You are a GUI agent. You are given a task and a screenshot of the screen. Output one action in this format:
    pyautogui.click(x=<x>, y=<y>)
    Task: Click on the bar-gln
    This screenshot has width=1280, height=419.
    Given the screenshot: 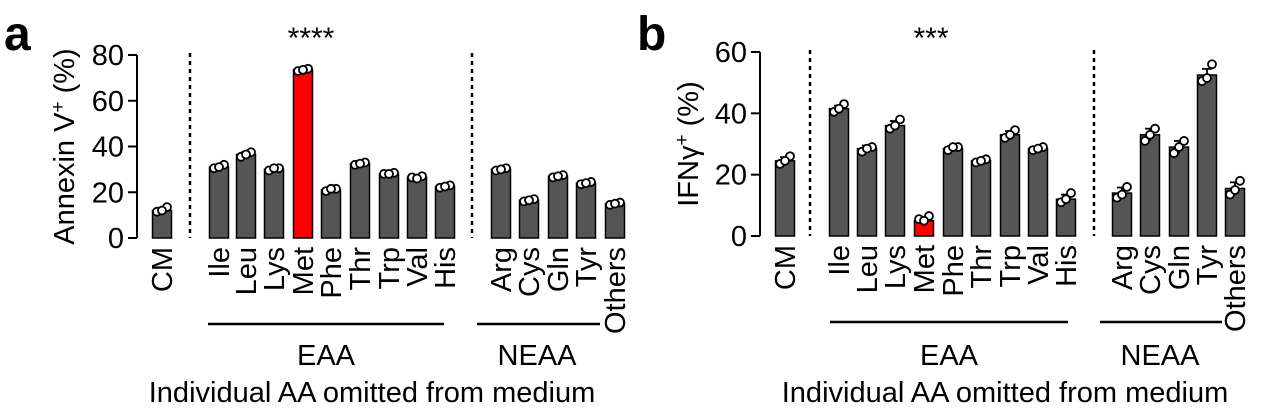 What is the action you would take?
    pyautogui.click(x=1179, y=191)
    